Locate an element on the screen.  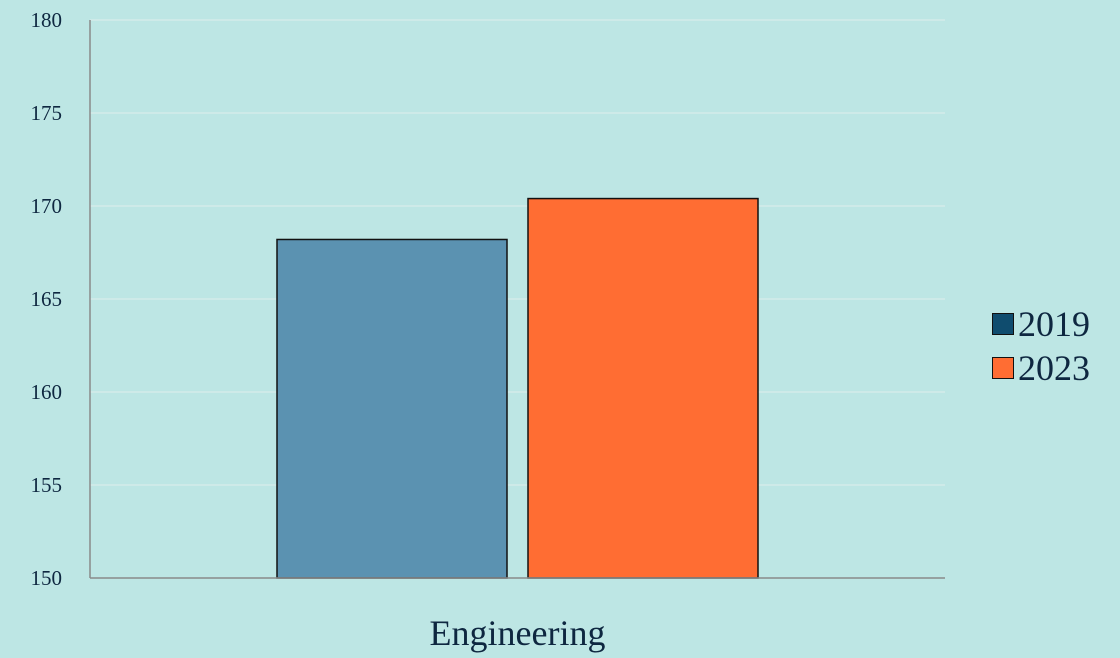
y-tick-labels: 150 155 160 165 170 175 180 is located at coordinates (47, 299).